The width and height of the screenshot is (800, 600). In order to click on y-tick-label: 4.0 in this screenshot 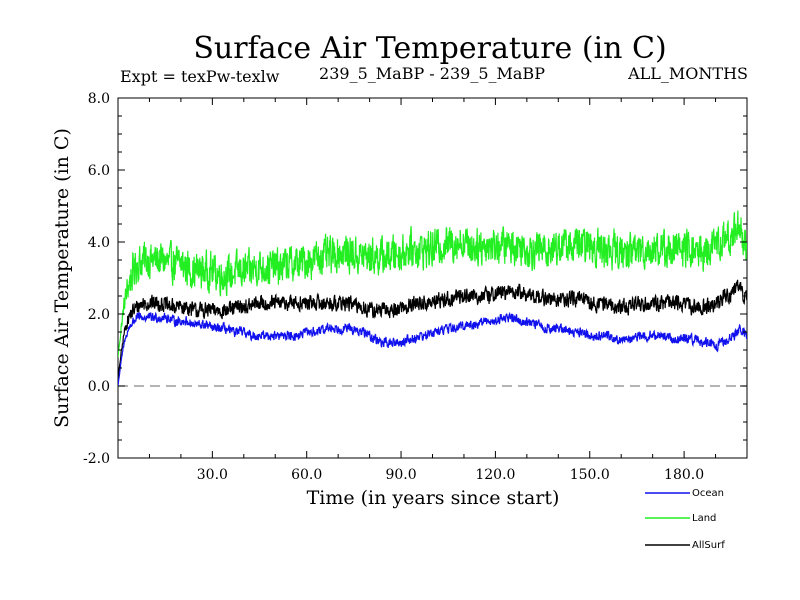, I will do `click(99, 243)`.